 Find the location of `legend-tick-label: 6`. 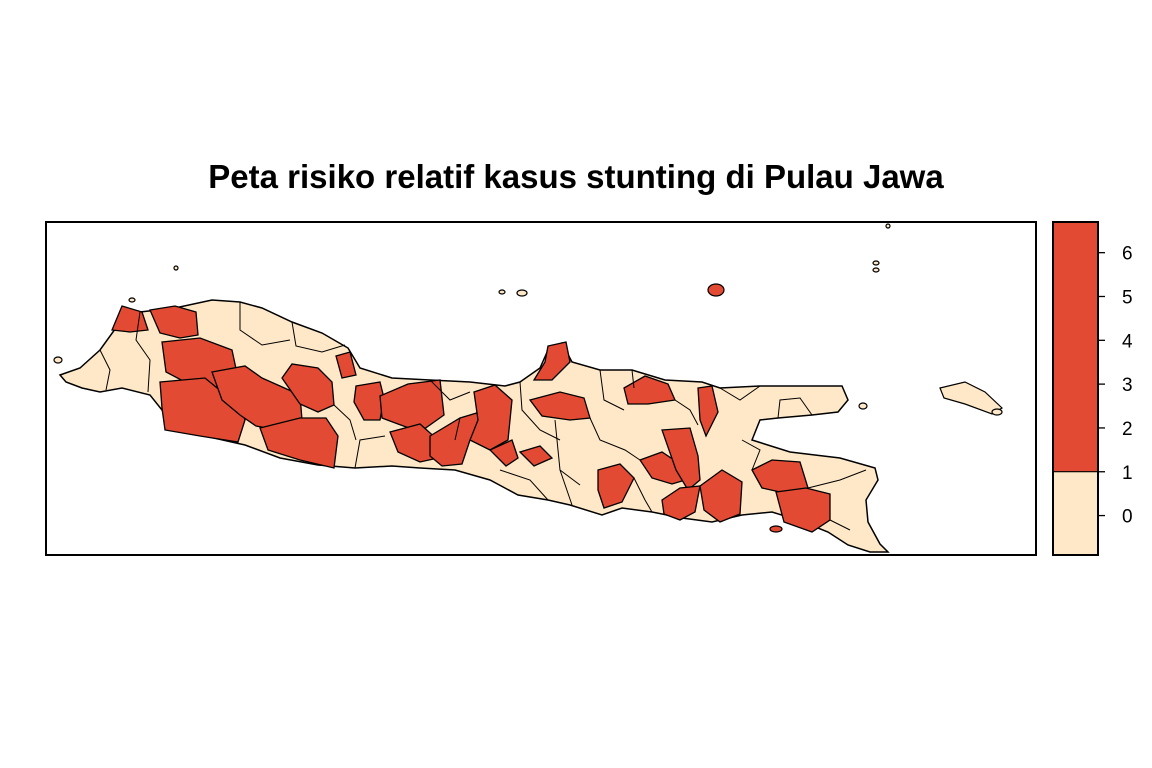

legend-tick-label: 6 is located at coordinates (1127, 254).